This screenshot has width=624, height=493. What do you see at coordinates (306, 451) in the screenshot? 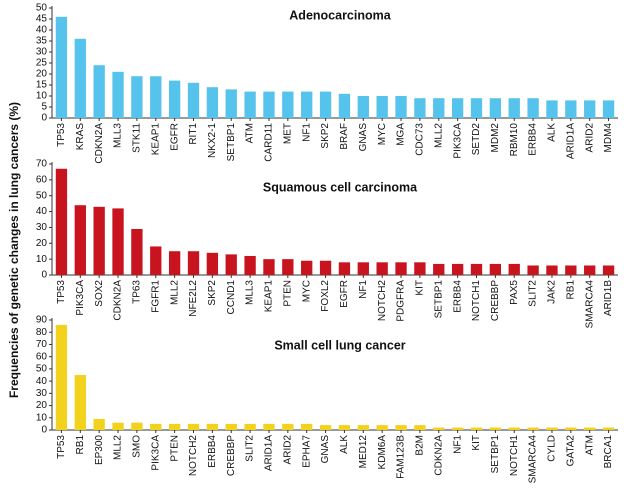
I see `x-tick-label: EPHA7` at bounding box center [306, 451].